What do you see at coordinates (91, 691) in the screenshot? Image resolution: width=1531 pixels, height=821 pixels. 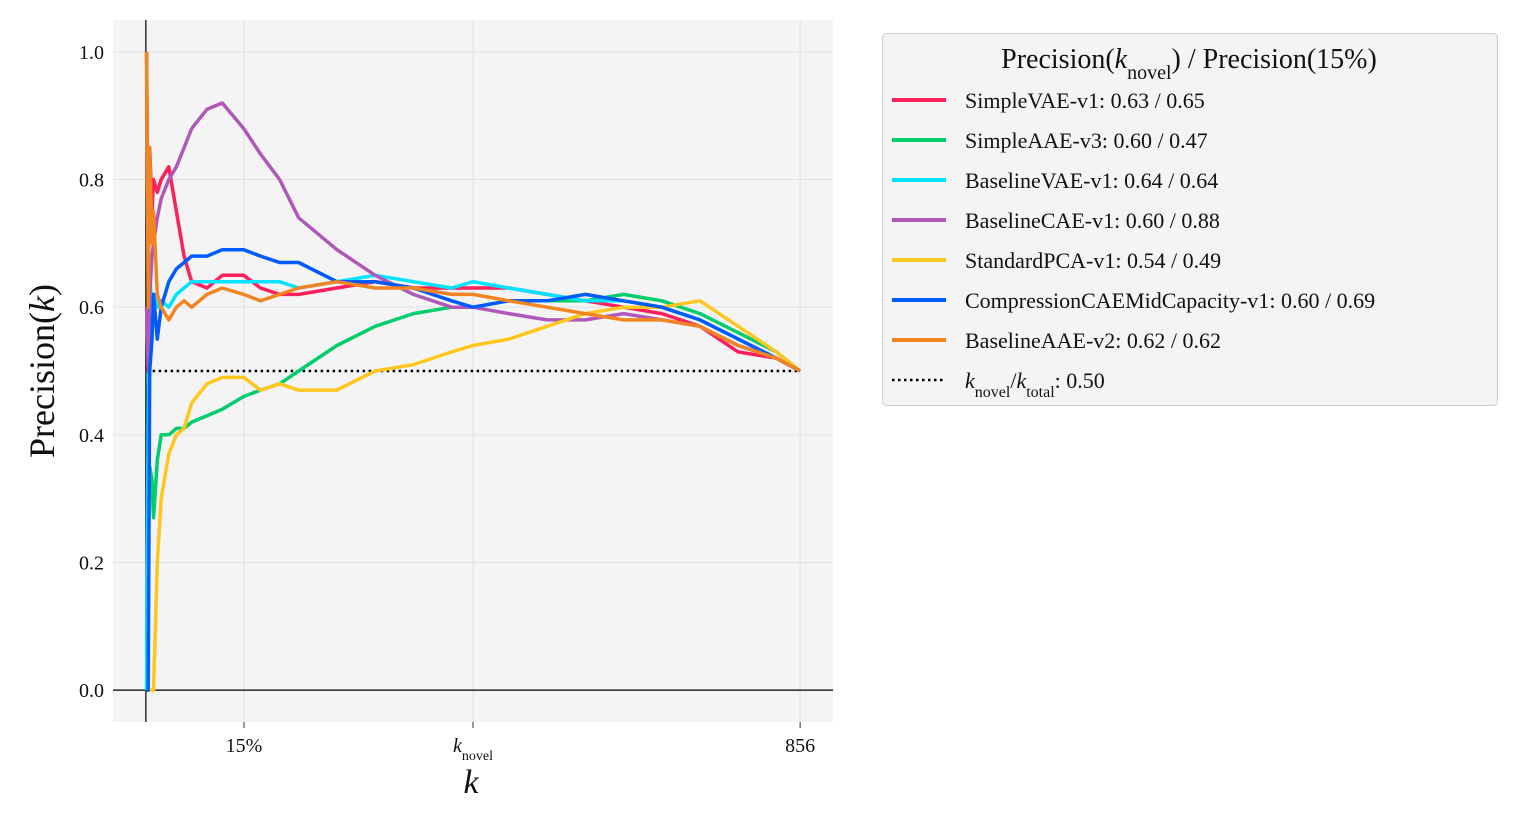 I see `y-tick-label: 0.0` at bounding box center [91, 691].